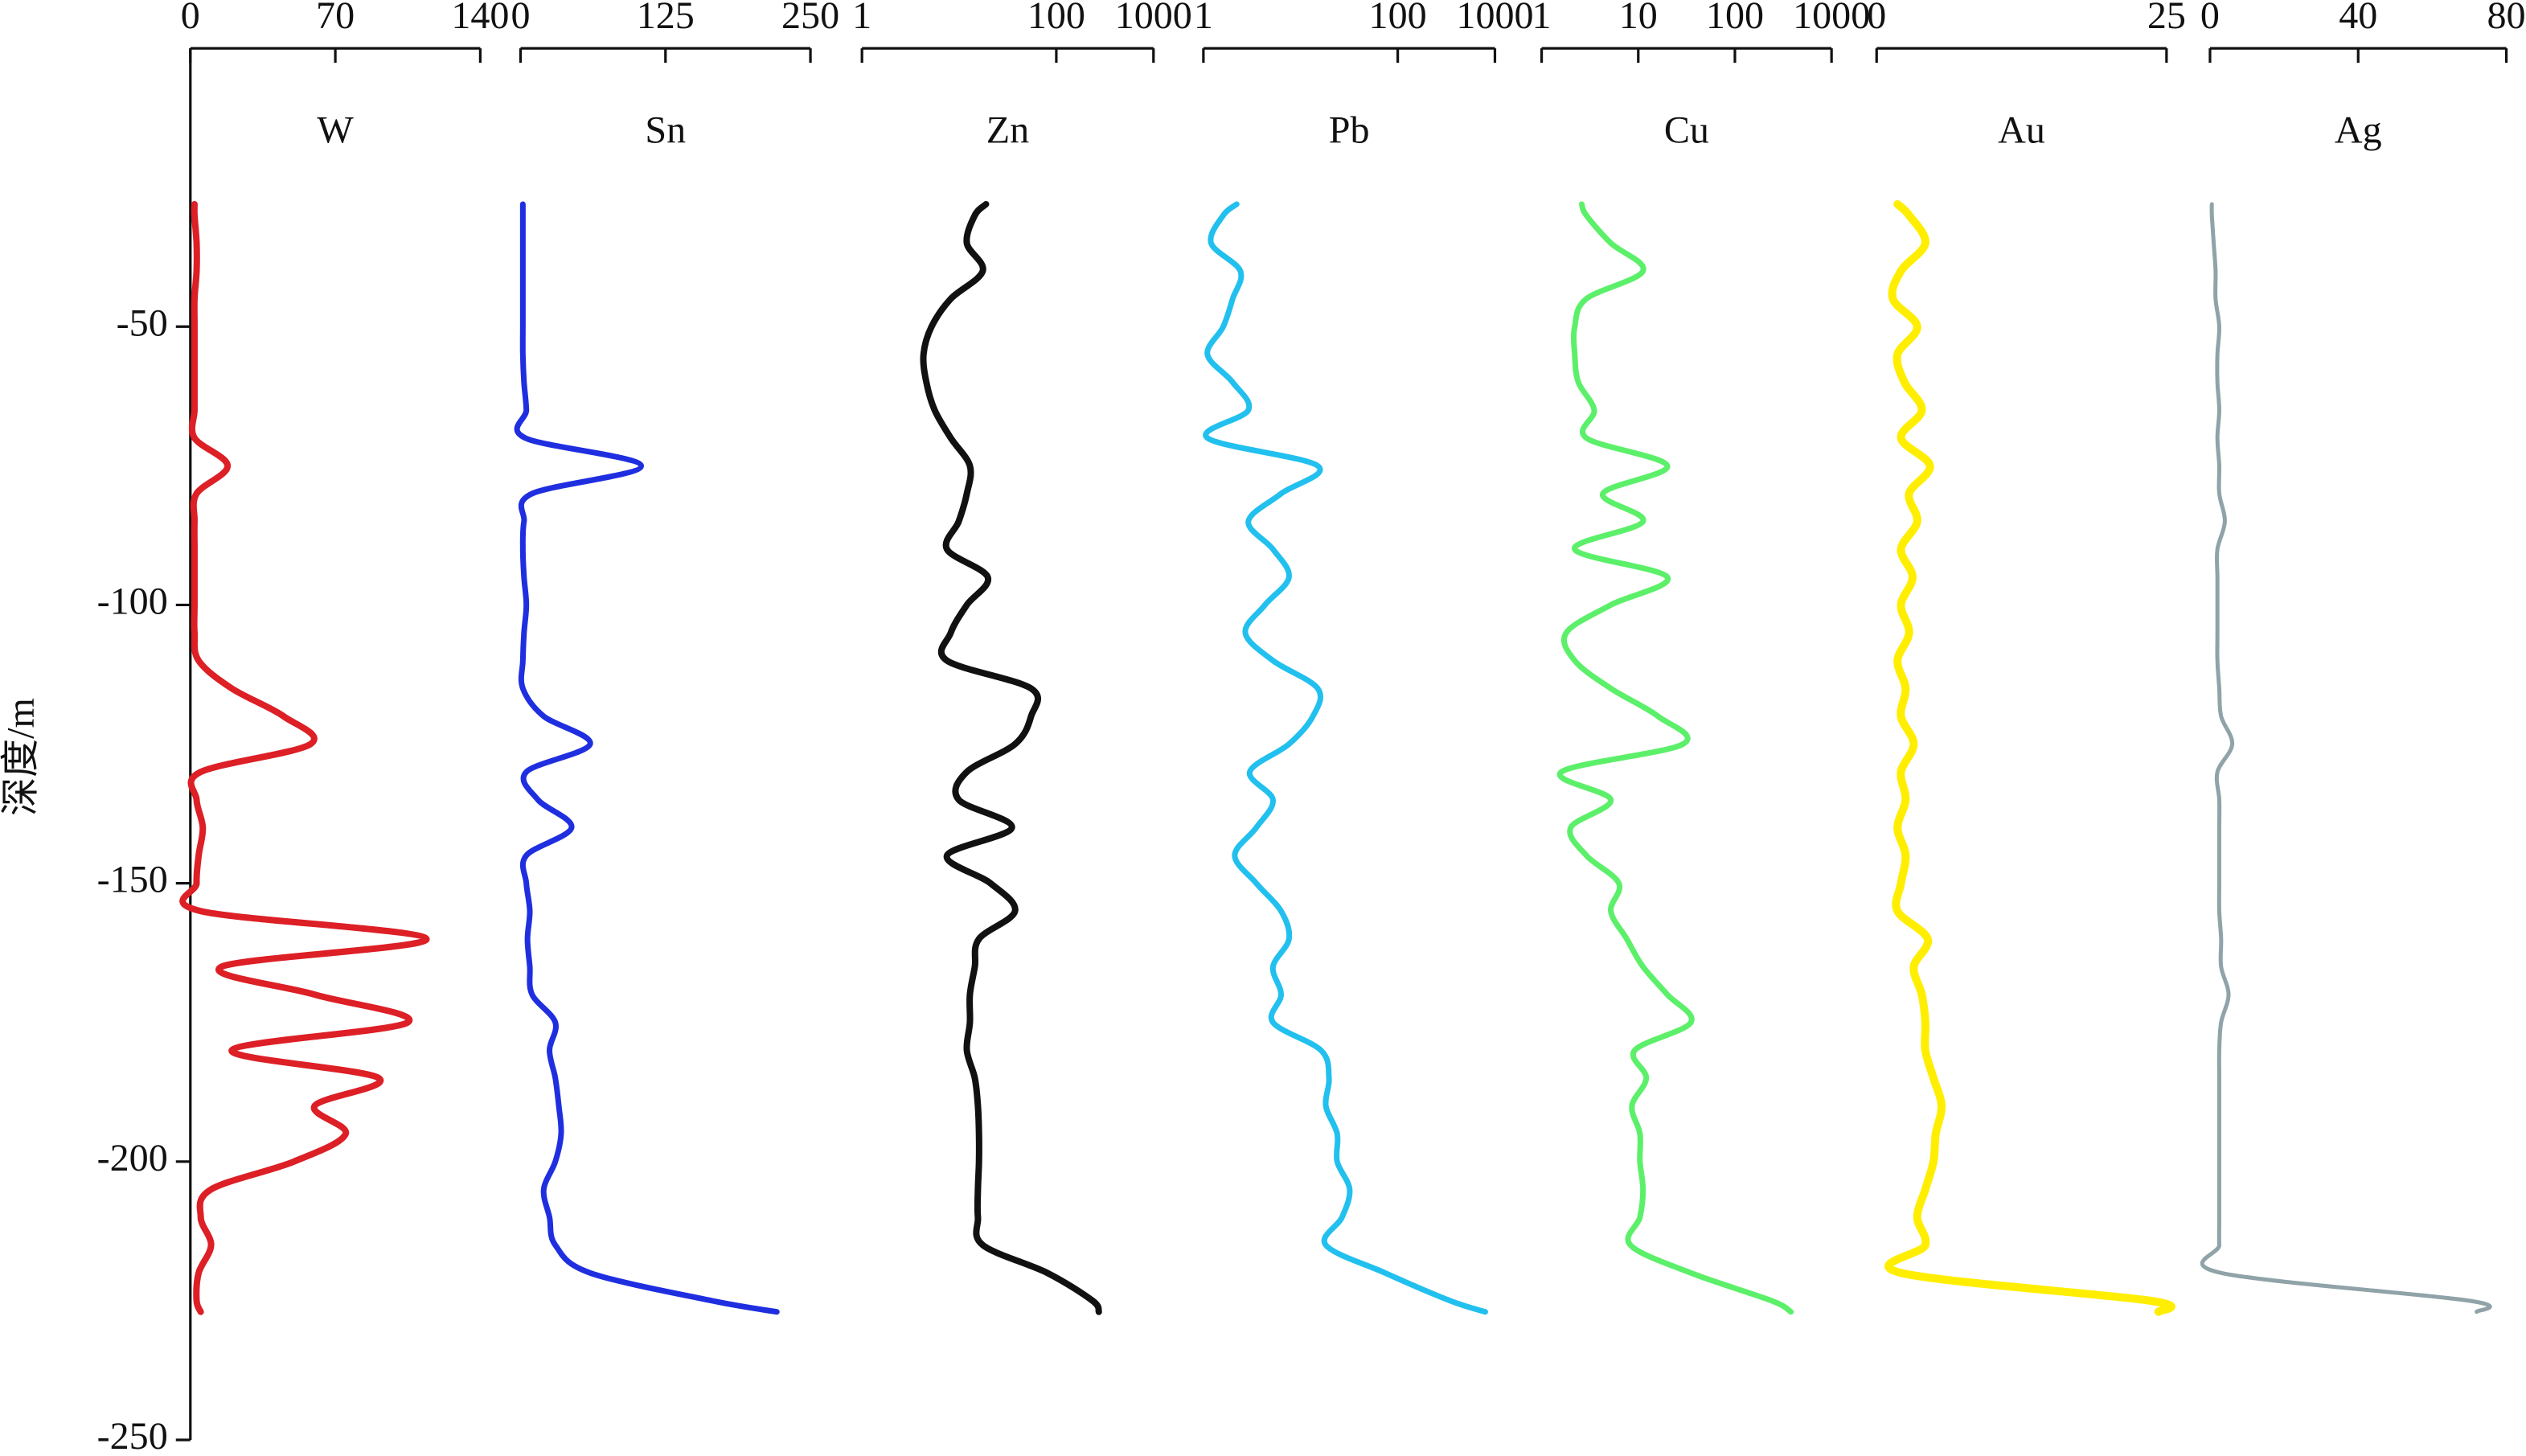 The width and height of the screenshot is (2526, 1456). What do you see at coordinates (142, 322) in the screenshot?
I see `y-tick-label: -50` at bounding box center [142, 322].